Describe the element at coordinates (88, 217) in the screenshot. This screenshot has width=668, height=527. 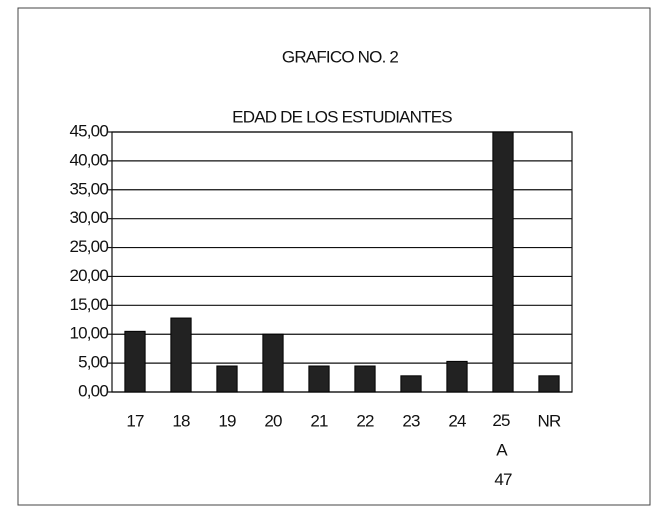
I see `y-tick-label: 30,00` at that location.